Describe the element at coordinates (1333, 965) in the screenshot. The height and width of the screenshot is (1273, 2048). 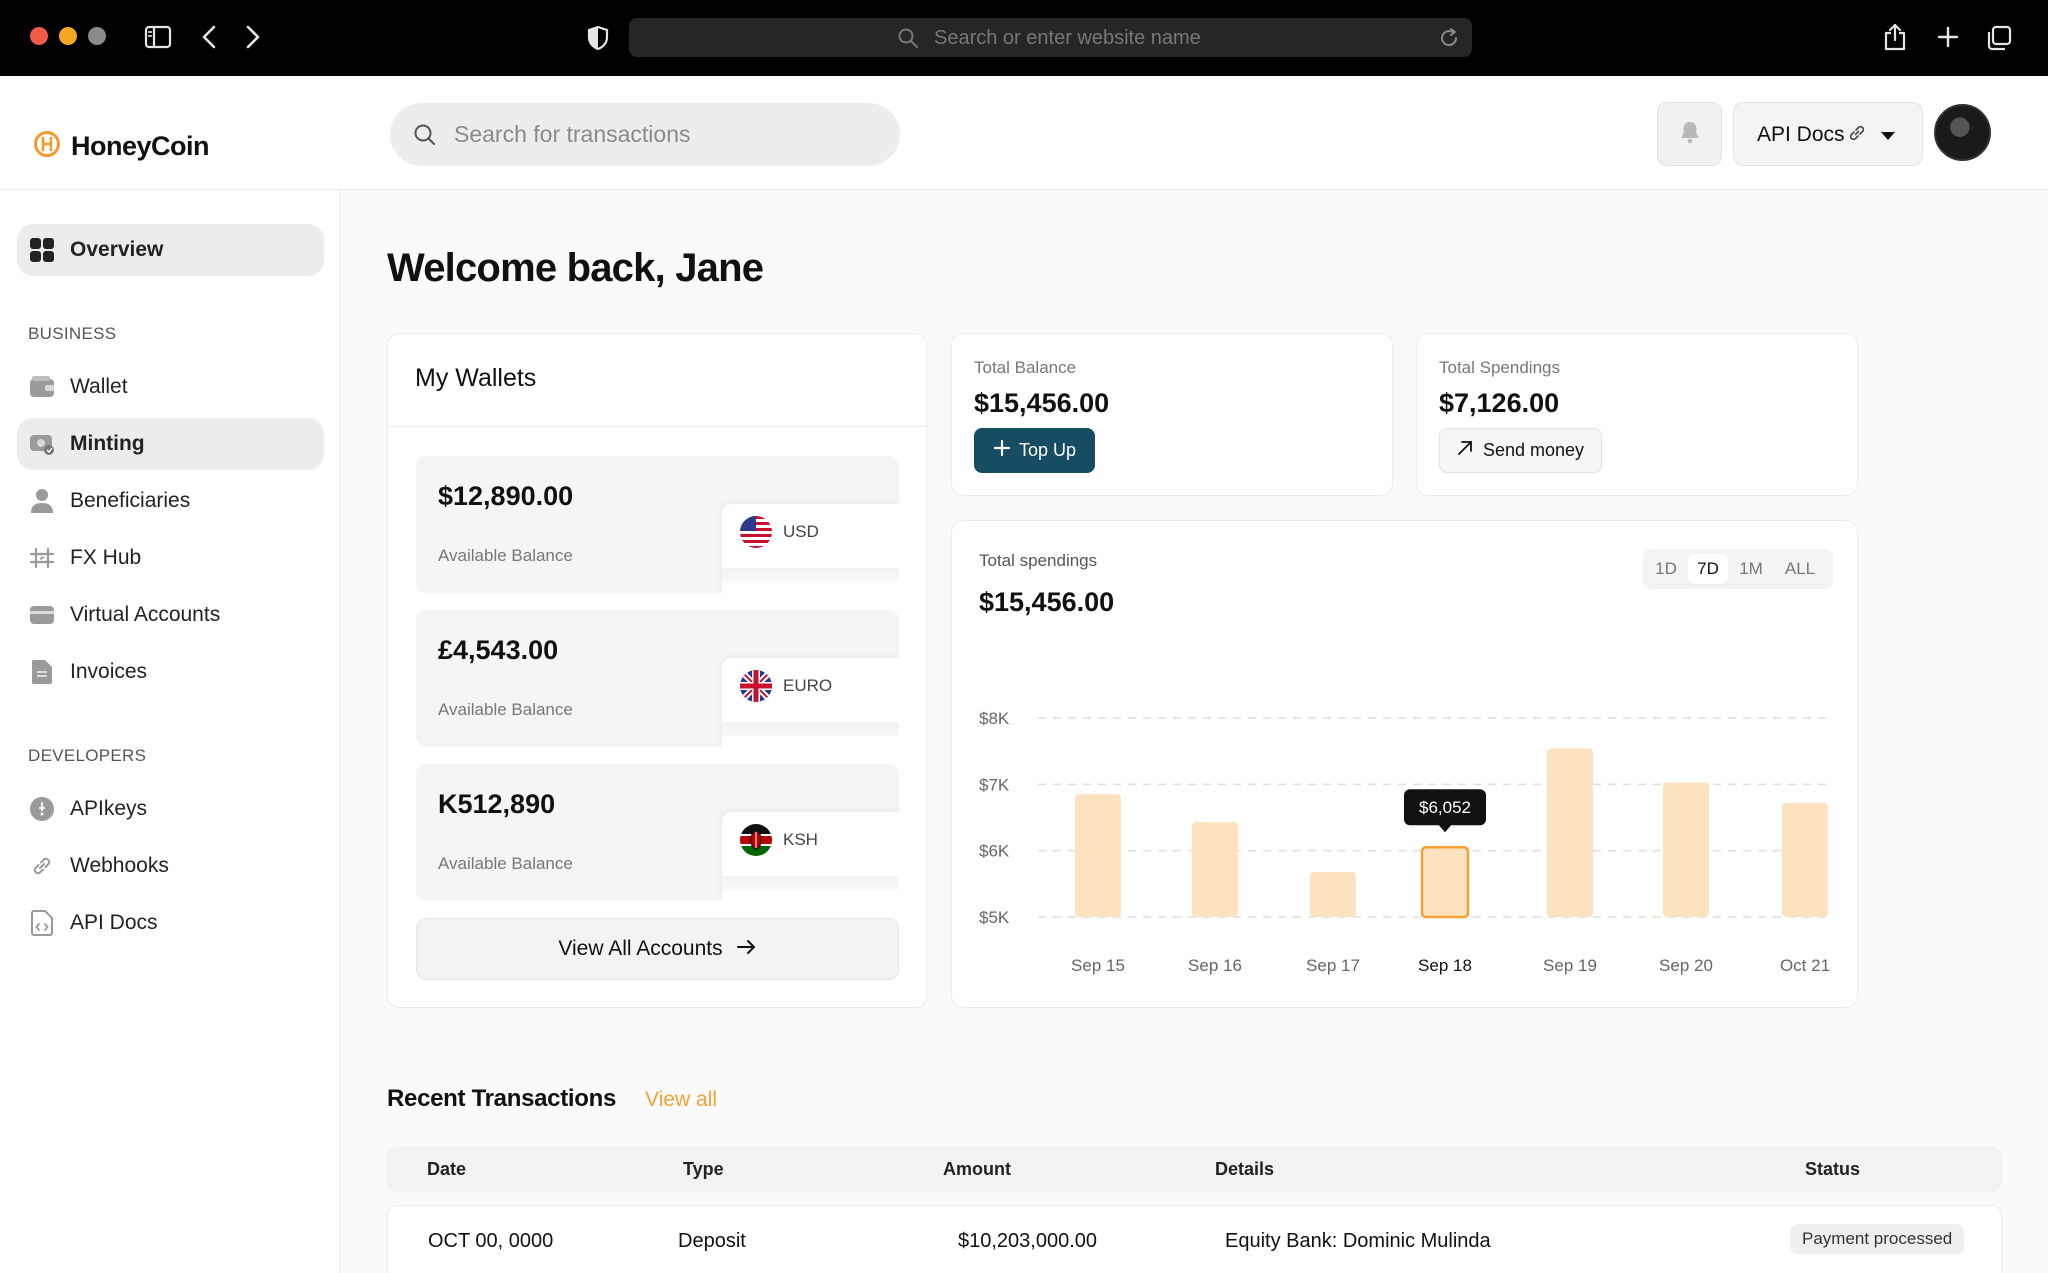
I see `x-tick-label: Sep 17` at that location.